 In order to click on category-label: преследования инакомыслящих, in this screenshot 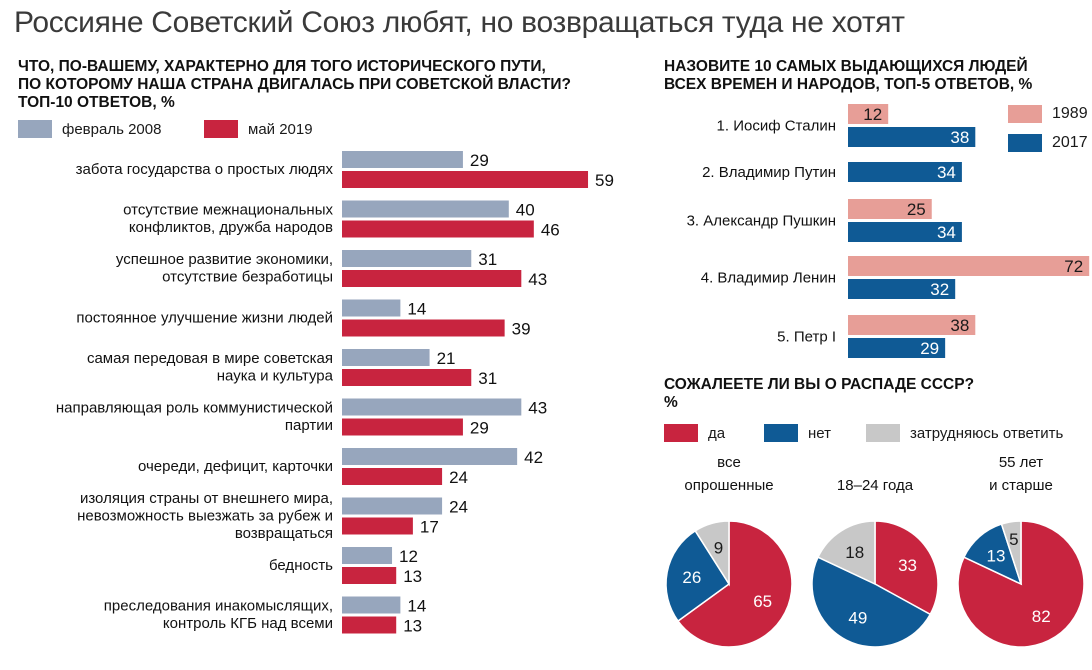, I will do `click(218, 606)`.